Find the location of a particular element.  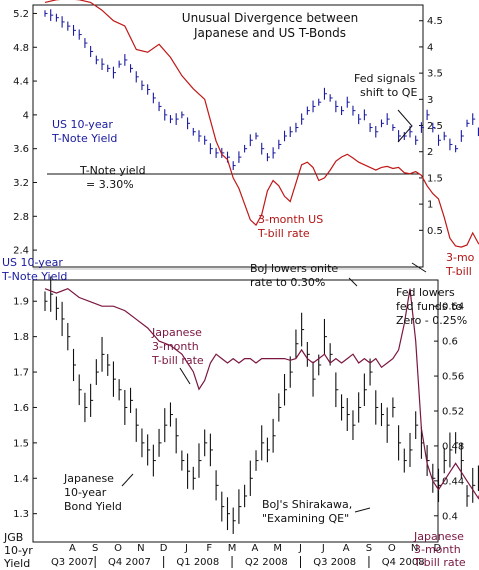

month-label-10: J is located at coordinates (300, 548).